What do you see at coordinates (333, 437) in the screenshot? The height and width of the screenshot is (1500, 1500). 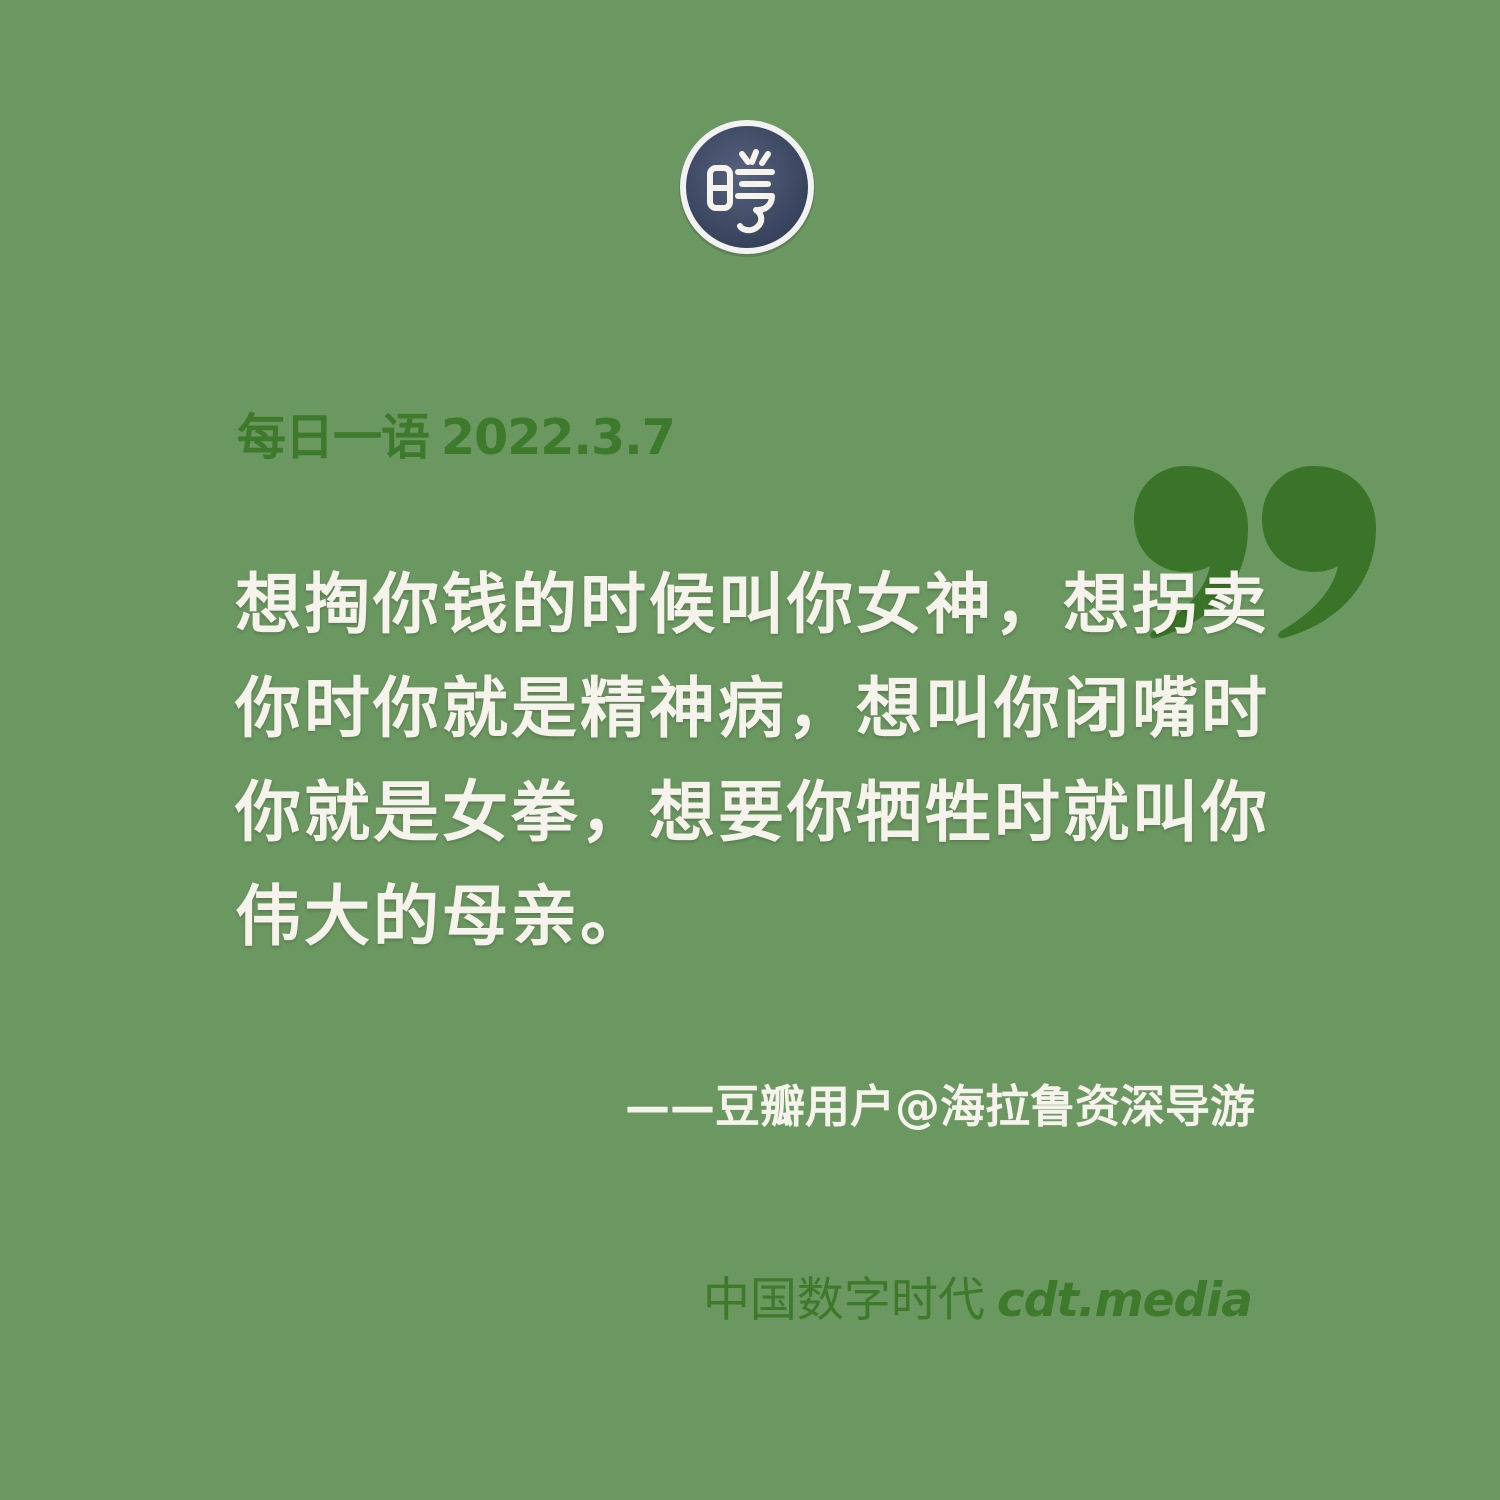 I see `daily-quote-label: 每日一语` at bounding box center [333, 437].